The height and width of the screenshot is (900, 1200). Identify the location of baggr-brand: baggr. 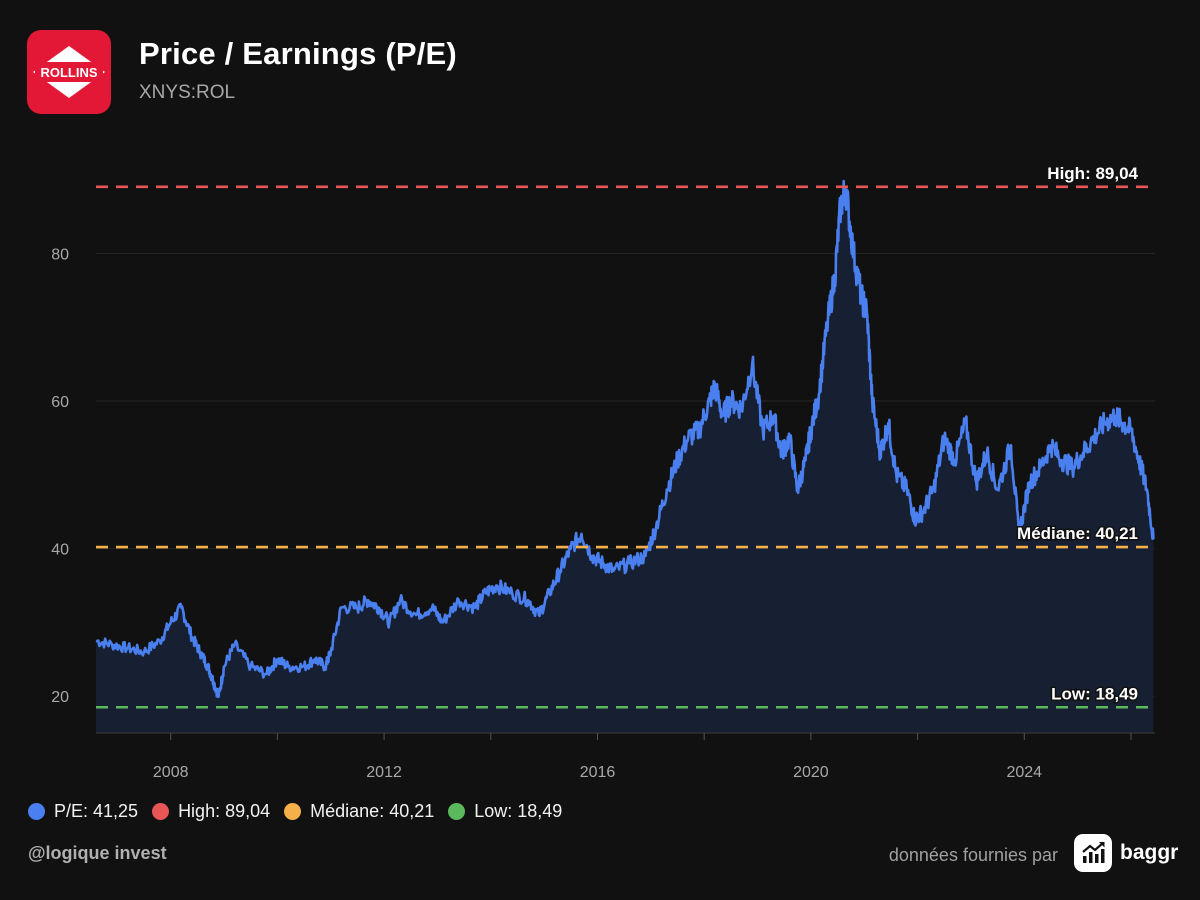
(1126, 853).